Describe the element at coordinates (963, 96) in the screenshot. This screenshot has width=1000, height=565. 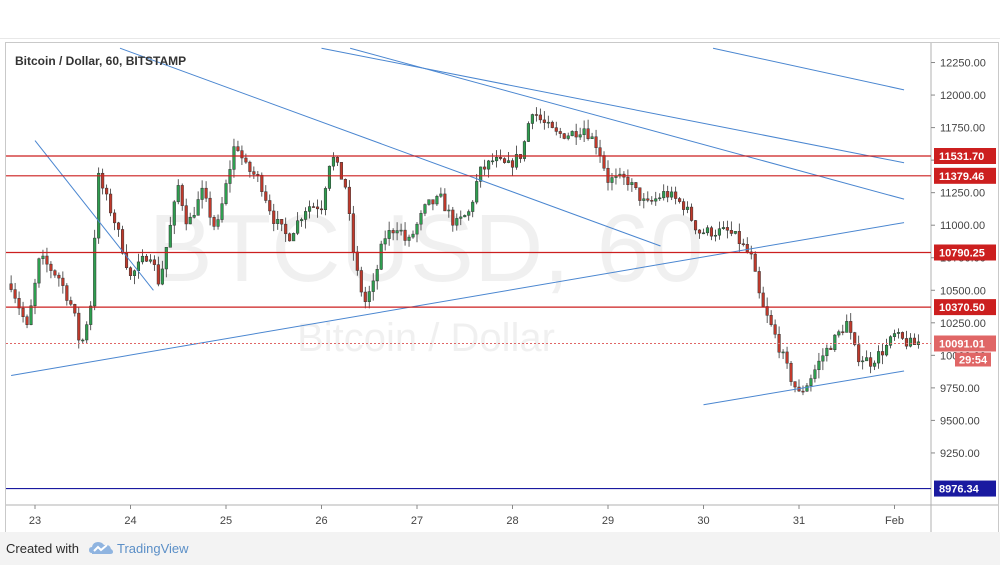
I see `y-tick-label: 12000.00` at that location.